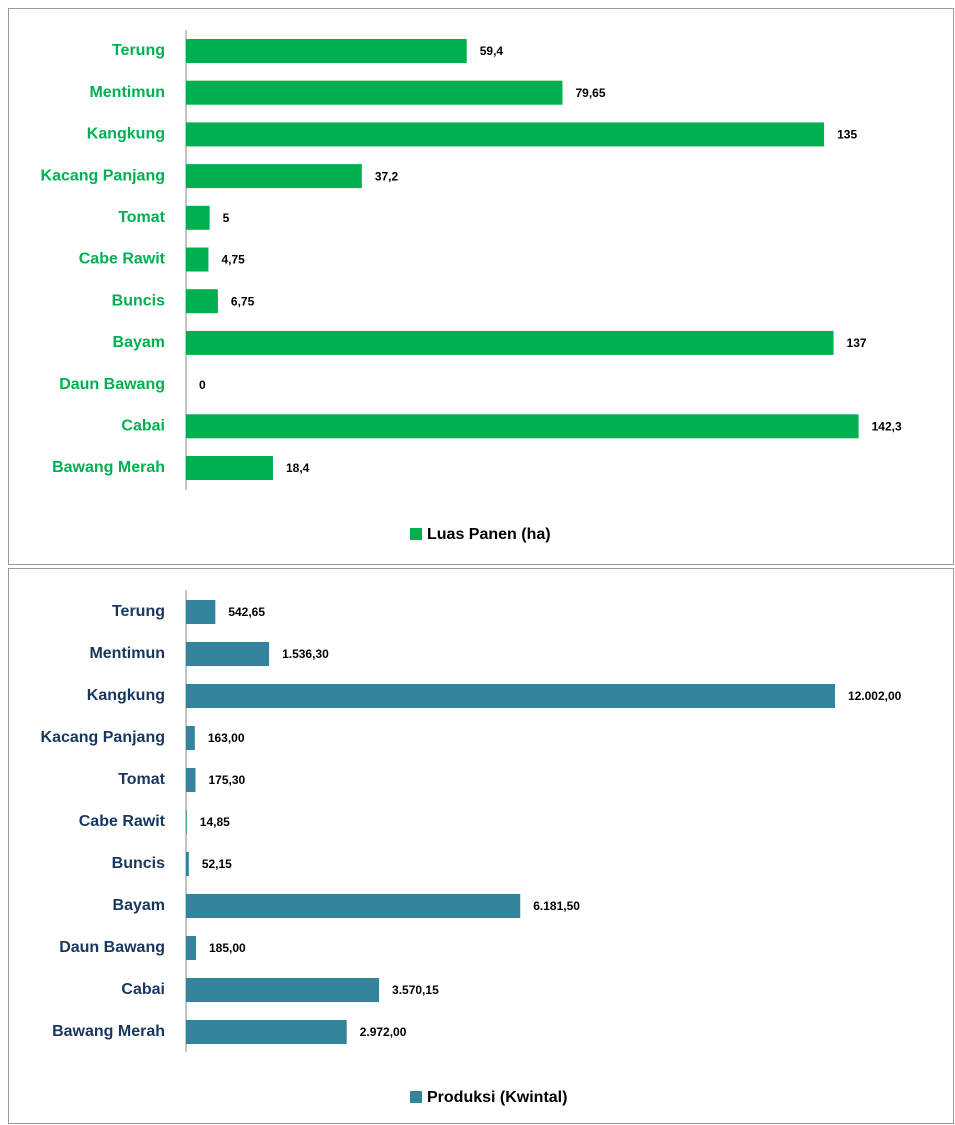  I want to click on value-label: 79,65, so click(590, 93).